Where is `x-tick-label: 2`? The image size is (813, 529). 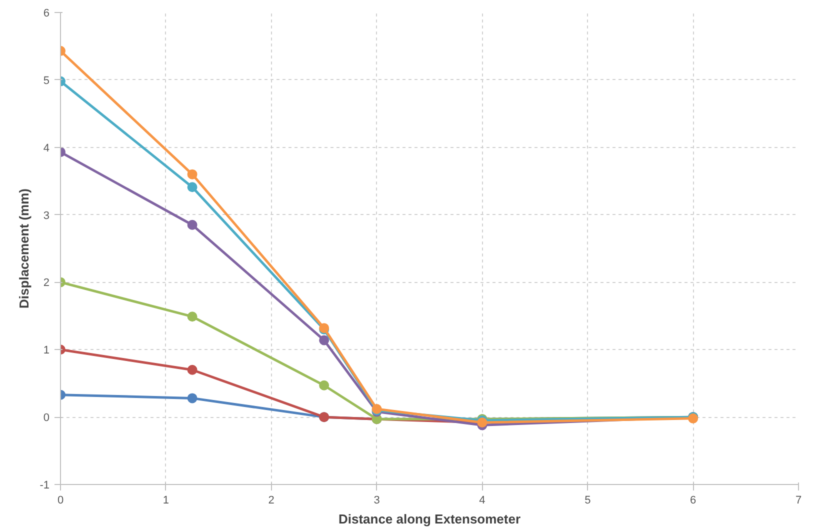
x-tick-label: 2 is located at coordinates (271, 500).